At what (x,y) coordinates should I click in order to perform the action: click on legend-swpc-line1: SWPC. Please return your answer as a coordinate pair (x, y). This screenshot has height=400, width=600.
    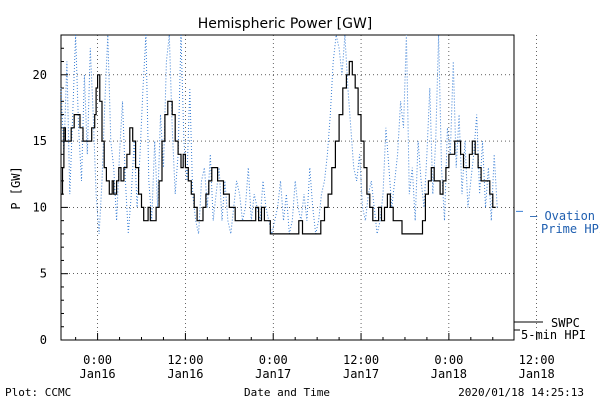
    Looking at the image, I should click on (565, 323).